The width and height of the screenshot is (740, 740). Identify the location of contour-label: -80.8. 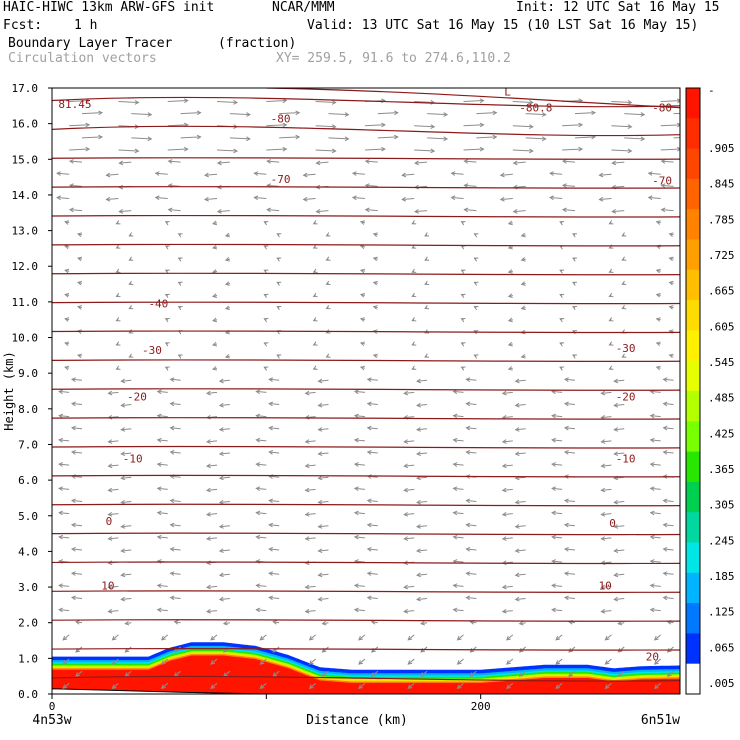
(535, 108).